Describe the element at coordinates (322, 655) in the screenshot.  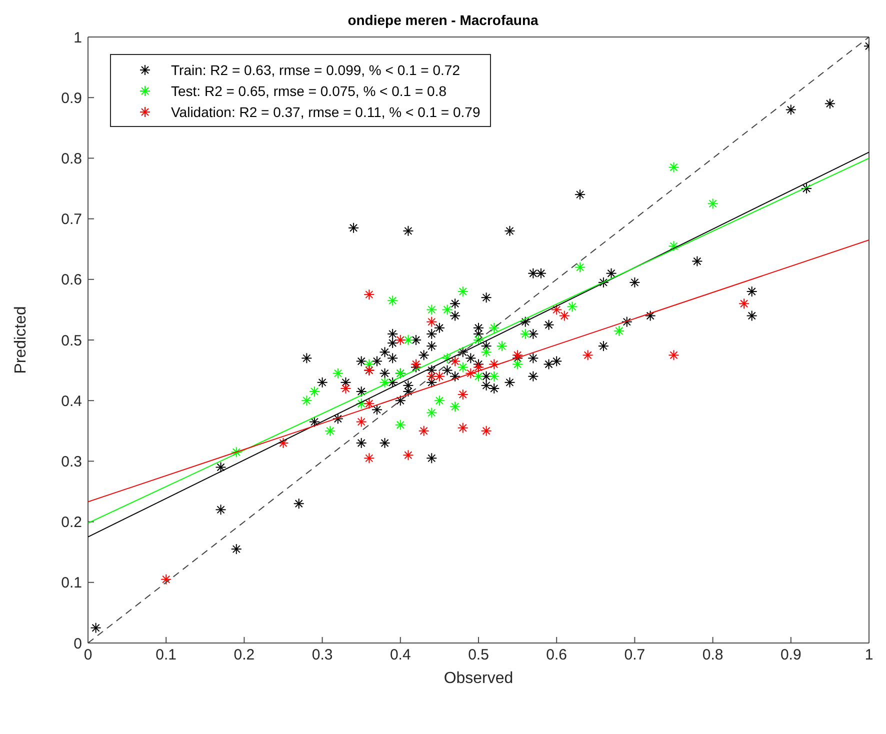
I see `x-tick-label: 0.3` at that location.